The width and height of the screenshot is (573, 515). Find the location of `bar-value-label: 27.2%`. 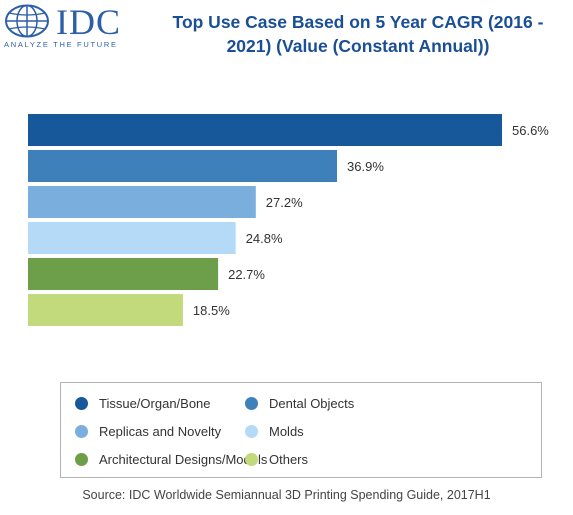

bar-value-label: 27.2% is located at coordinates (284, 202).